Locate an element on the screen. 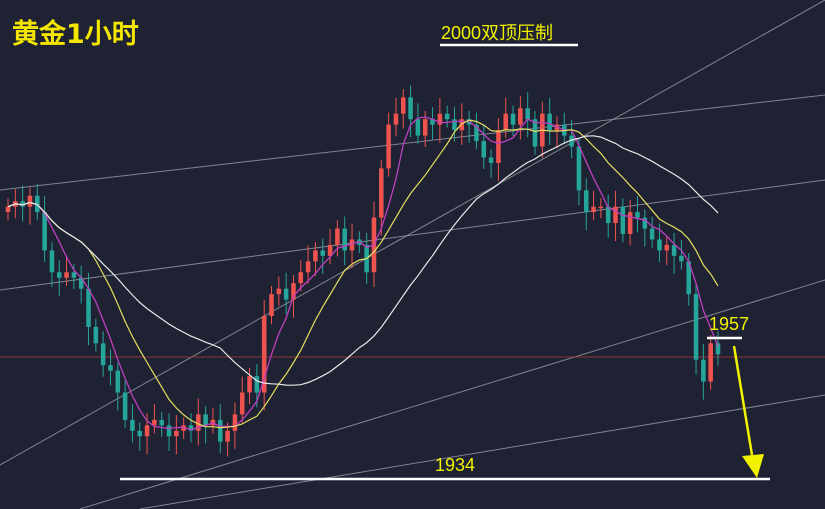 Image resolution: width=825 pixels, height=509 pixels. projection-arrow-shaft is located at coordinates (743, 400).